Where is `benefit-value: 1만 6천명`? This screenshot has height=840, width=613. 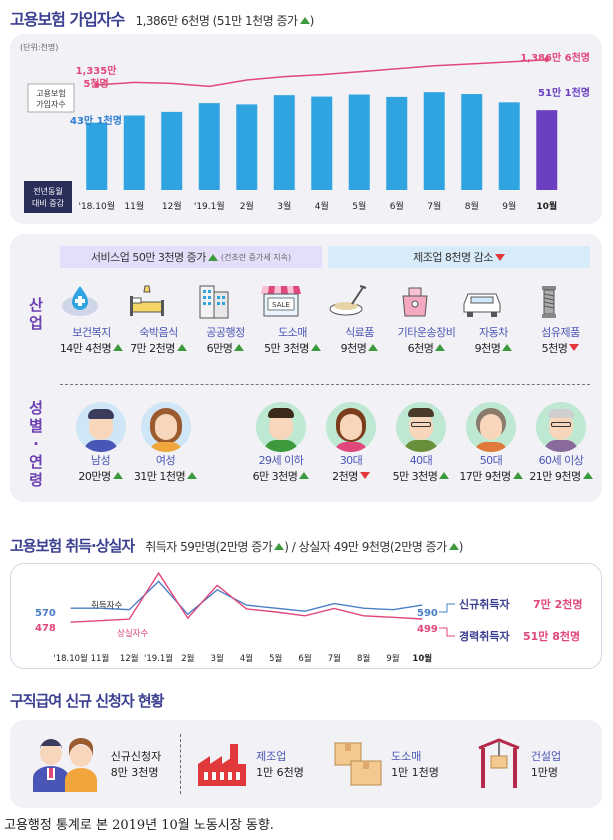
benefit-value: 1만 6천명 is located at coordinates (280, 772).